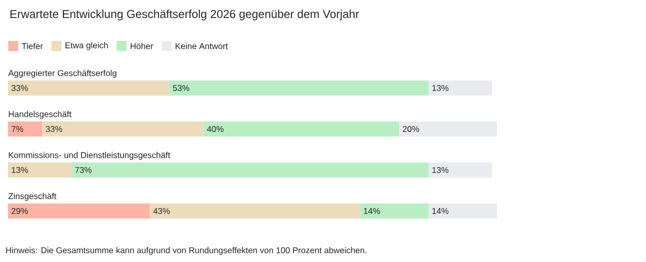  What do you see at coordinates (215, 129) in the screenshot?
I see `data-label: 40%` at bounding box center [215, 129].